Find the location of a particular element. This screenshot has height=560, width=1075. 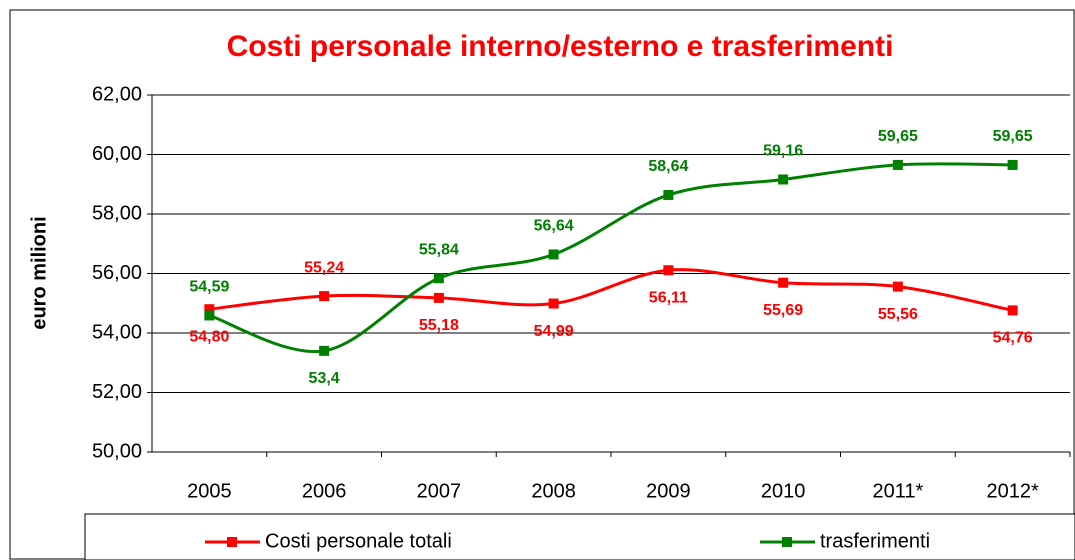

y-tick-label: 58,00 is located at coordinates (117, 213).